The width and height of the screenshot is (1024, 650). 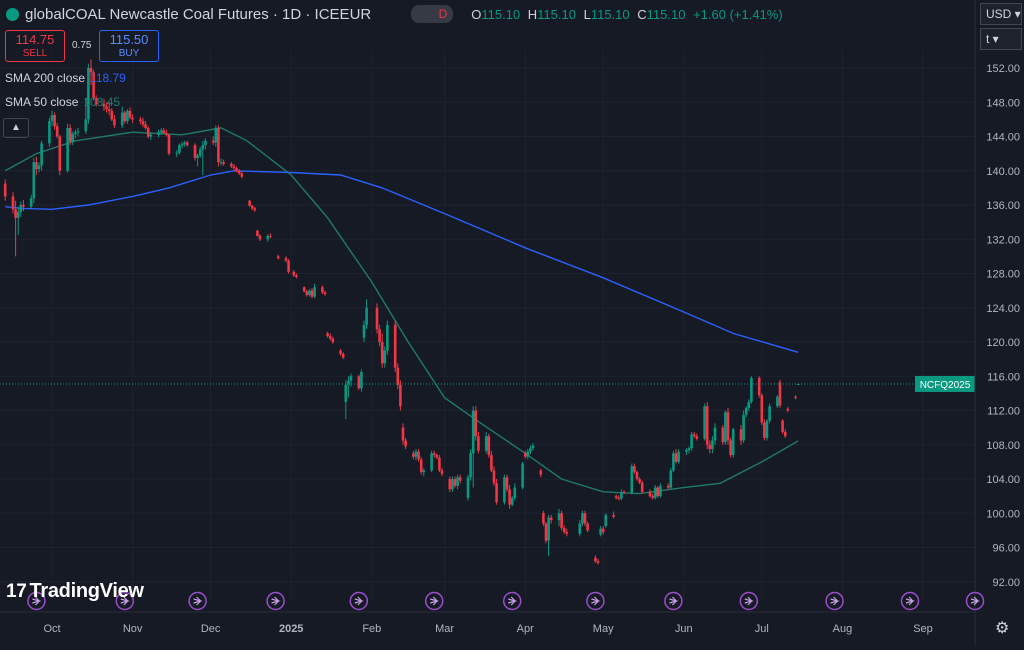 I want to click on buy-button: 115.50 BUY, so click(x=129, y=46).